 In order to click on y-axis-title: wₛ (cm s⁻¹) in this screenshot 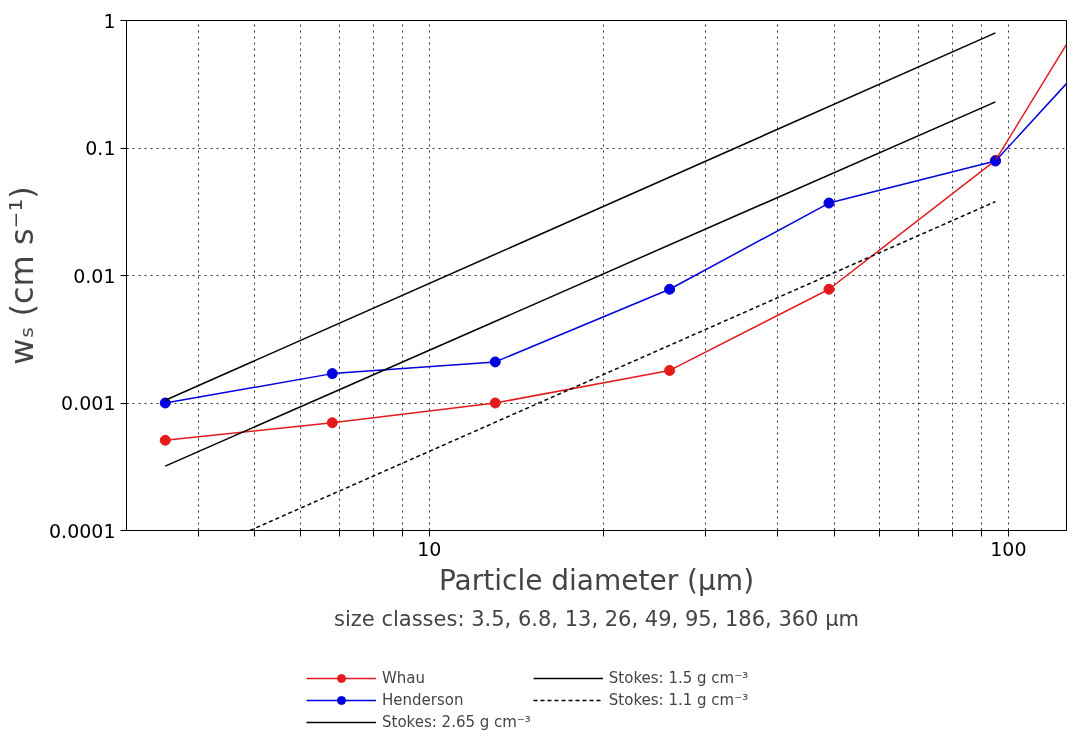, I will do `click(22, 275)`.